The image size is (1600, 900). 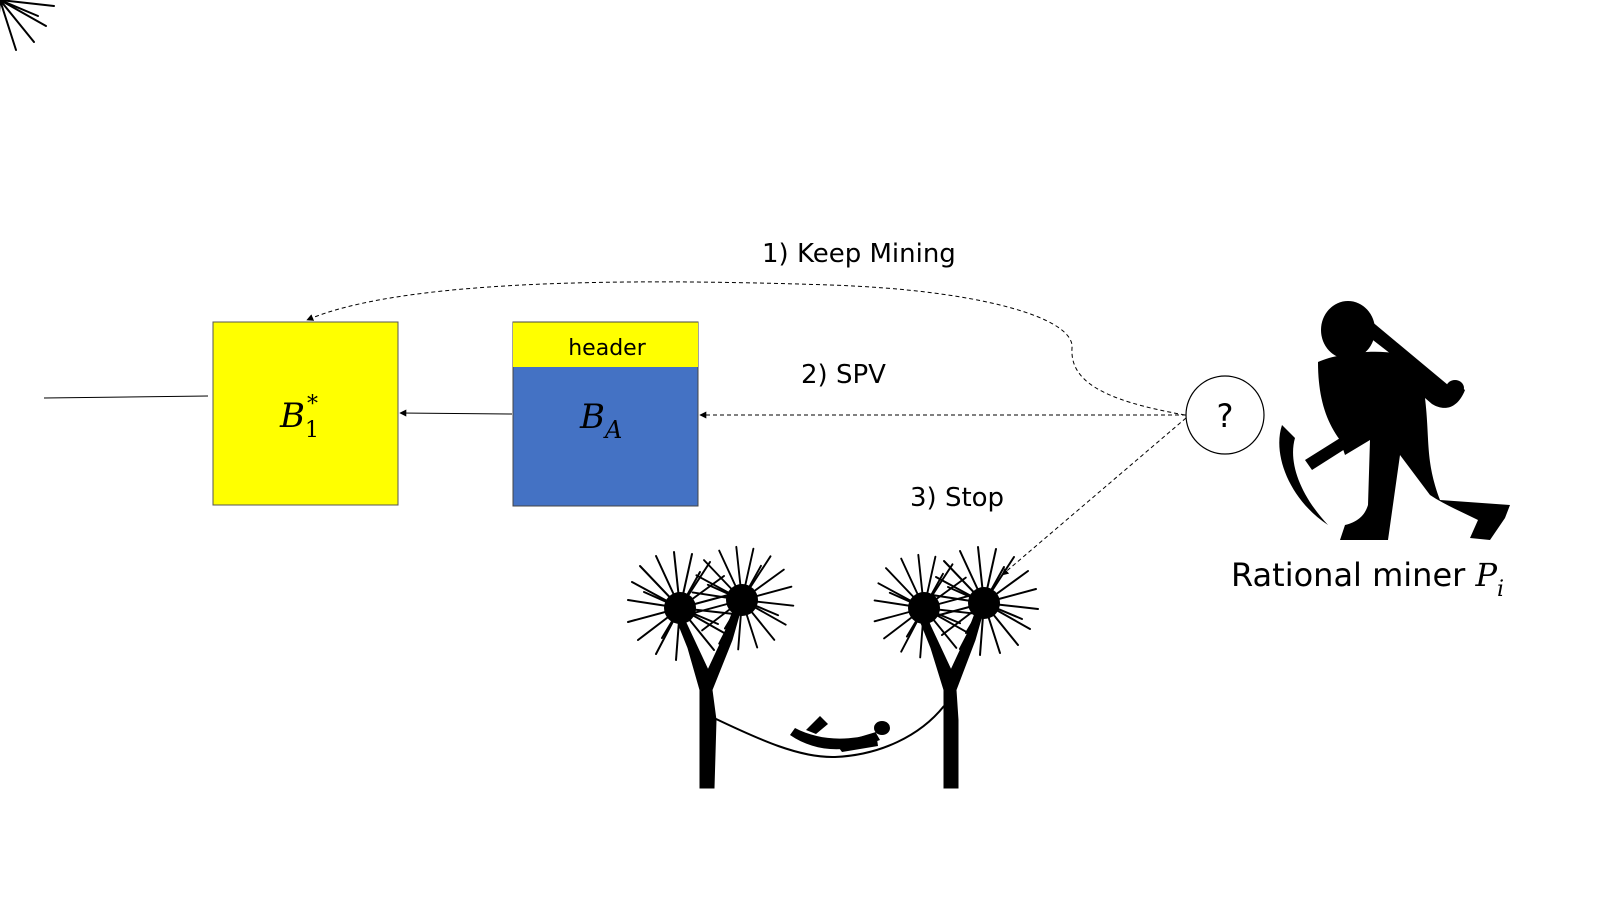 I want to click on block-b1-superscript: *, so click(x=312, y=404).